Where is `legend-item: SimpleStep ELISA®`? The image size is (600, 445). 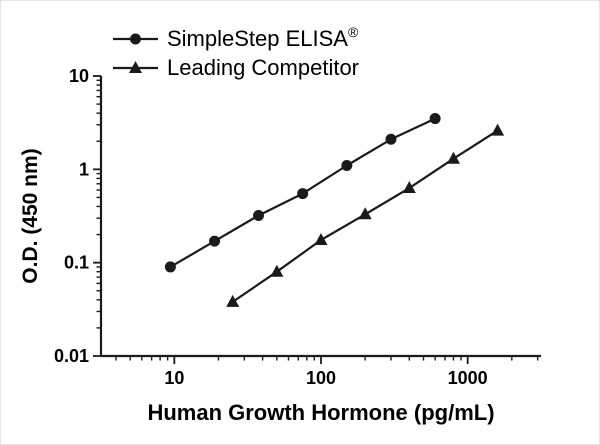
legend-item: SimpleStep ELISA® is located at coordinates (236, 37).